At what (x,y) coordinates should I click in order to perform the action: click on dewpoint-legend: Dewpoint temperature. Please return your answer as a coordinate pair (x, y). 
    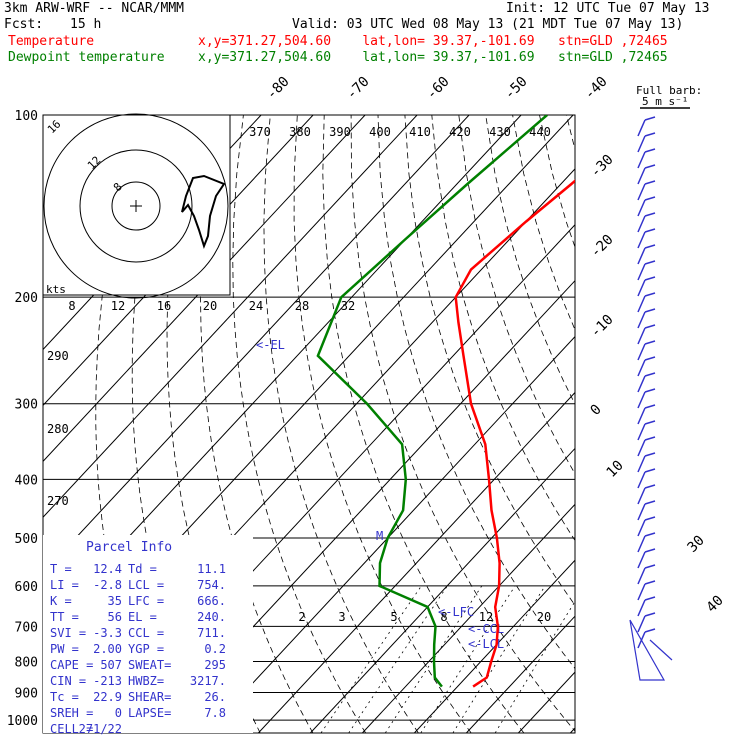
    Looking at the image, I should click on (86, 57).